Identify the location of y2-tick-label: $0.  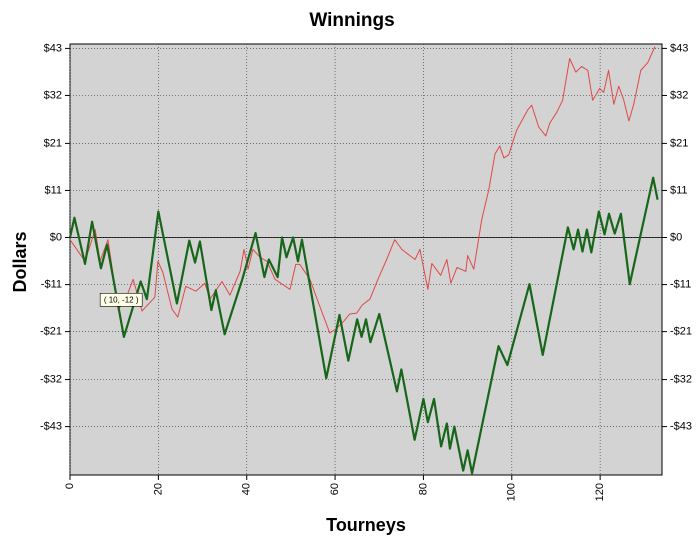
(676, 237).